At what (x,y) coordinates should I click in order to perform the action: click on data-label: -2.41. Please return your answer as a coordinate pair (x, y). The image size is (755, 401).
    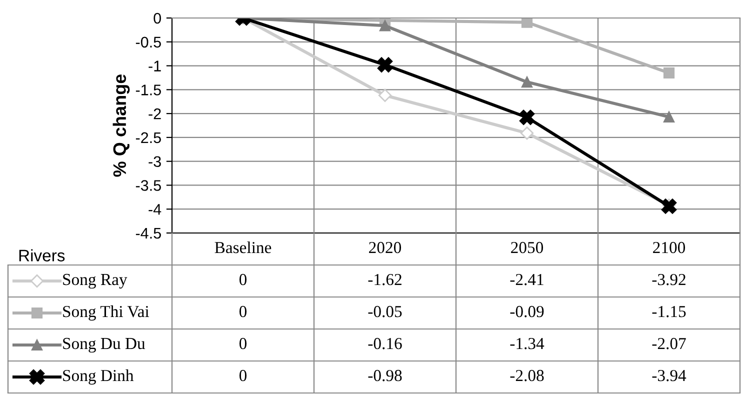
    Looking at the image, I should click on (527, 280).